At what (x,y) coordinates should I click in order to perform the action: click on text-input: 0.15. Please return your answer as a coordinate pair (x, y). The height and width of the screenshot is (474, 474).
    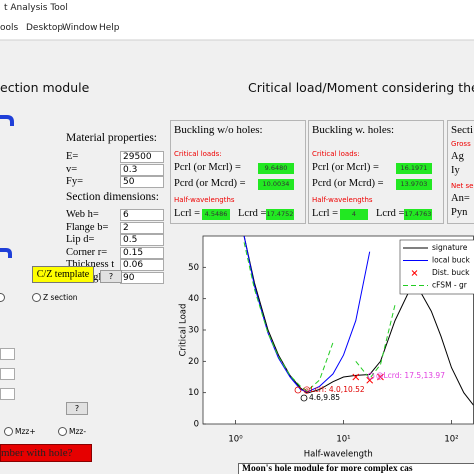
    Looking at the image, I should click on (142, 252).